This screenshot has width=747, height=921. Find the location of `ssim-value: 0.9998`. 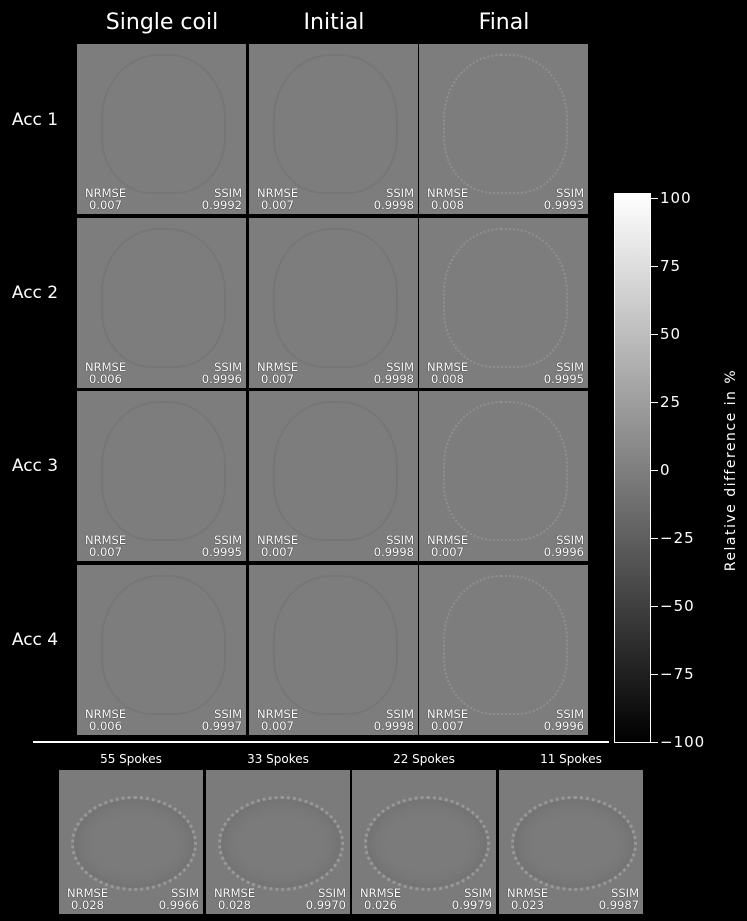

ssim-value: 0.9998 is located at coordinates (393, 205).